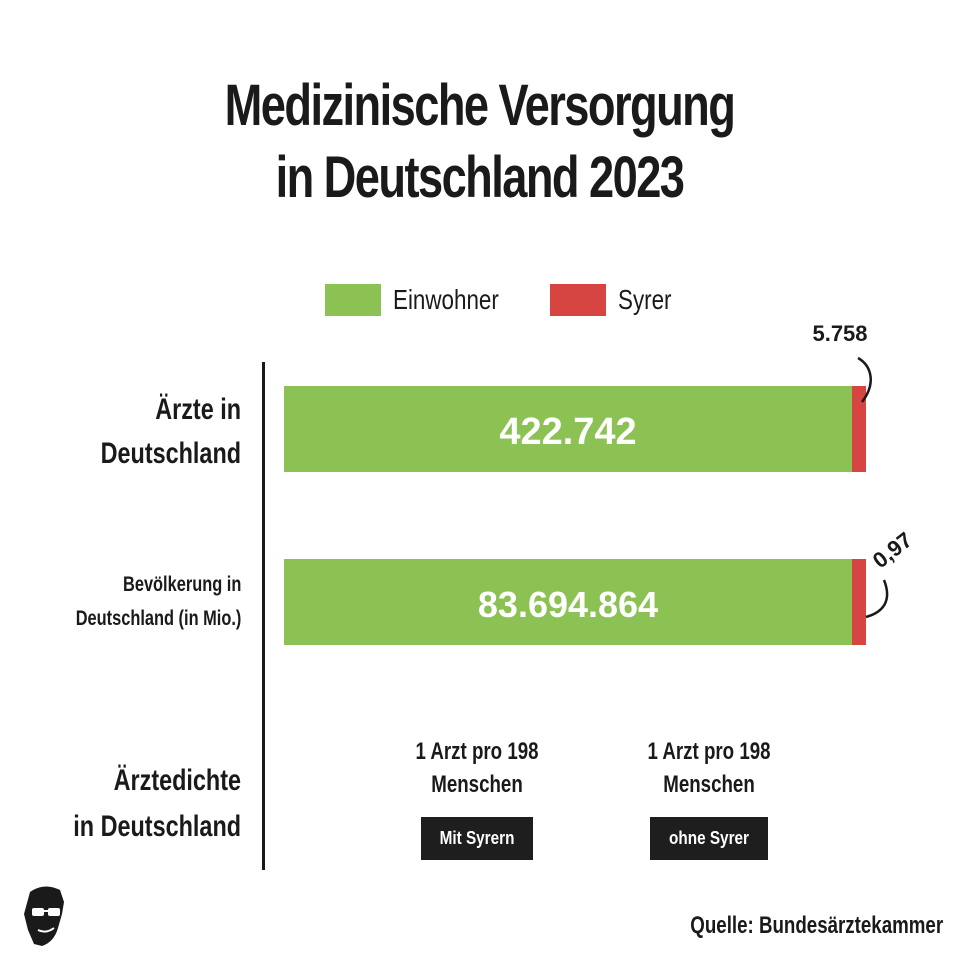 This screenshot has width=959, height=959. I want to click on row-label-density-line-2: in Deutschland, so click(157, 826).